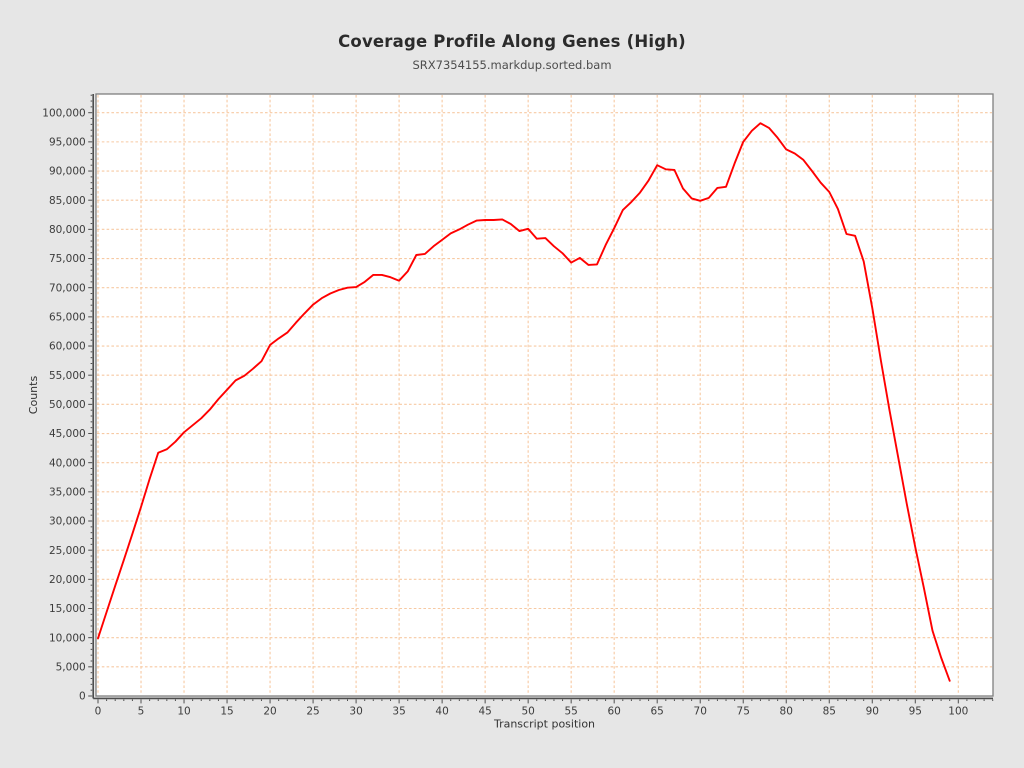 This screenshot has height=768, width=1024. What do you see at coordinates (67, 638) in the screenshot?
I see `y-tick-label: 10,000` at bounding box center [67, 638].